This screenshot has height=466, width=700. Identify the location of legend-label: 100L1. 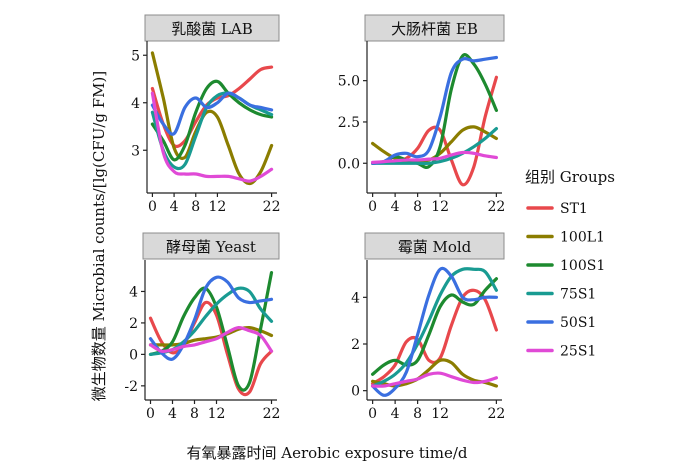
(582, 238).